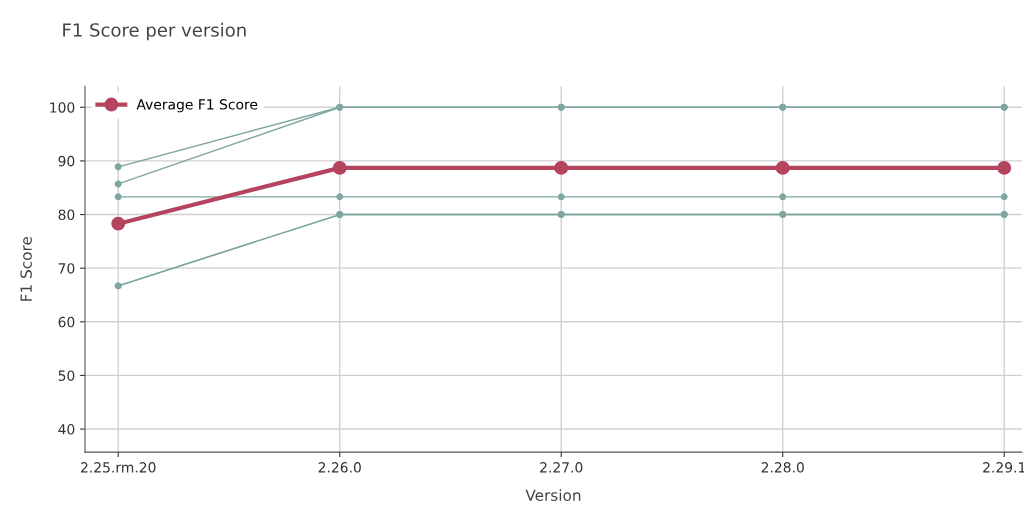  I want to click on x-tick-label: 2.27.0, so click(561, 467).